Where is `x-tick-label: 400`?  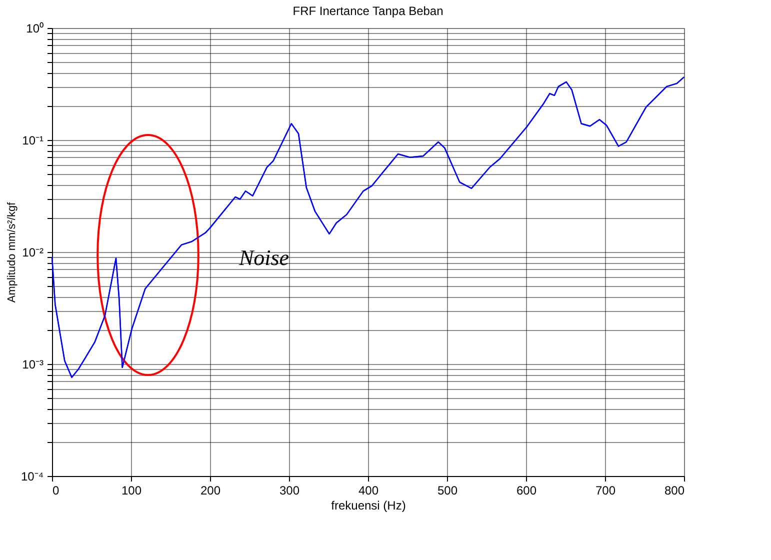 x-tick-label: 400 is located at coordinates (368, 491).